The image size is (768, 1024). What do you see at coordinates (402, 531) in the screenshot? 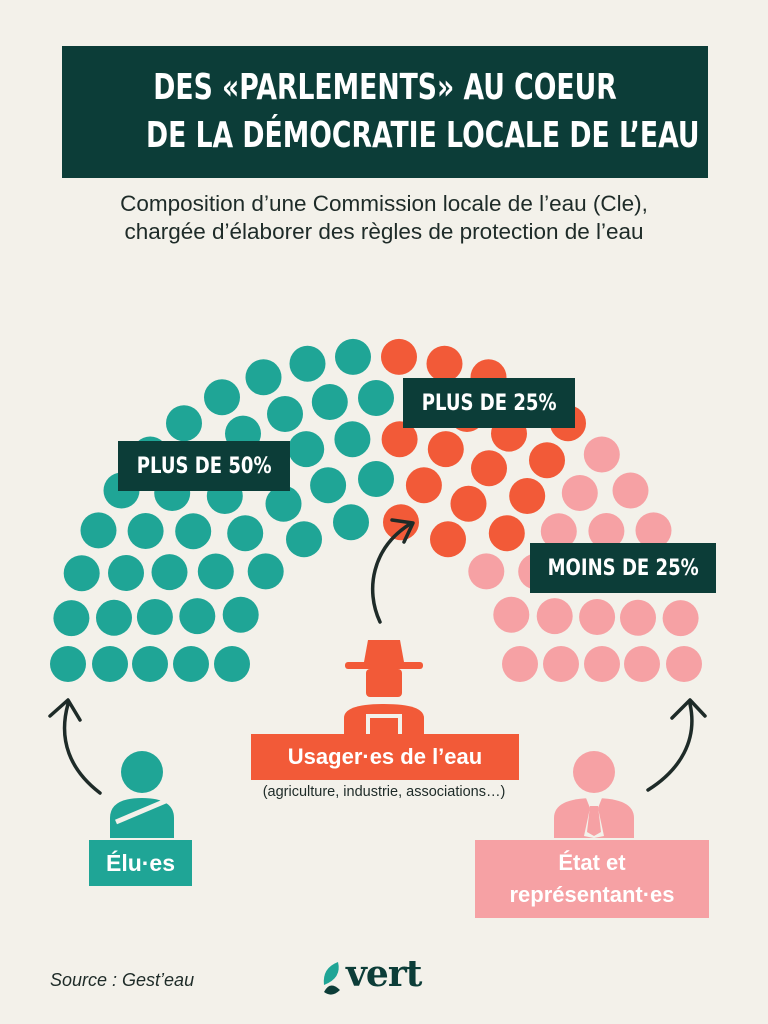
I see `arrow-usagers-head-icon` at bounding box center [402, 531].